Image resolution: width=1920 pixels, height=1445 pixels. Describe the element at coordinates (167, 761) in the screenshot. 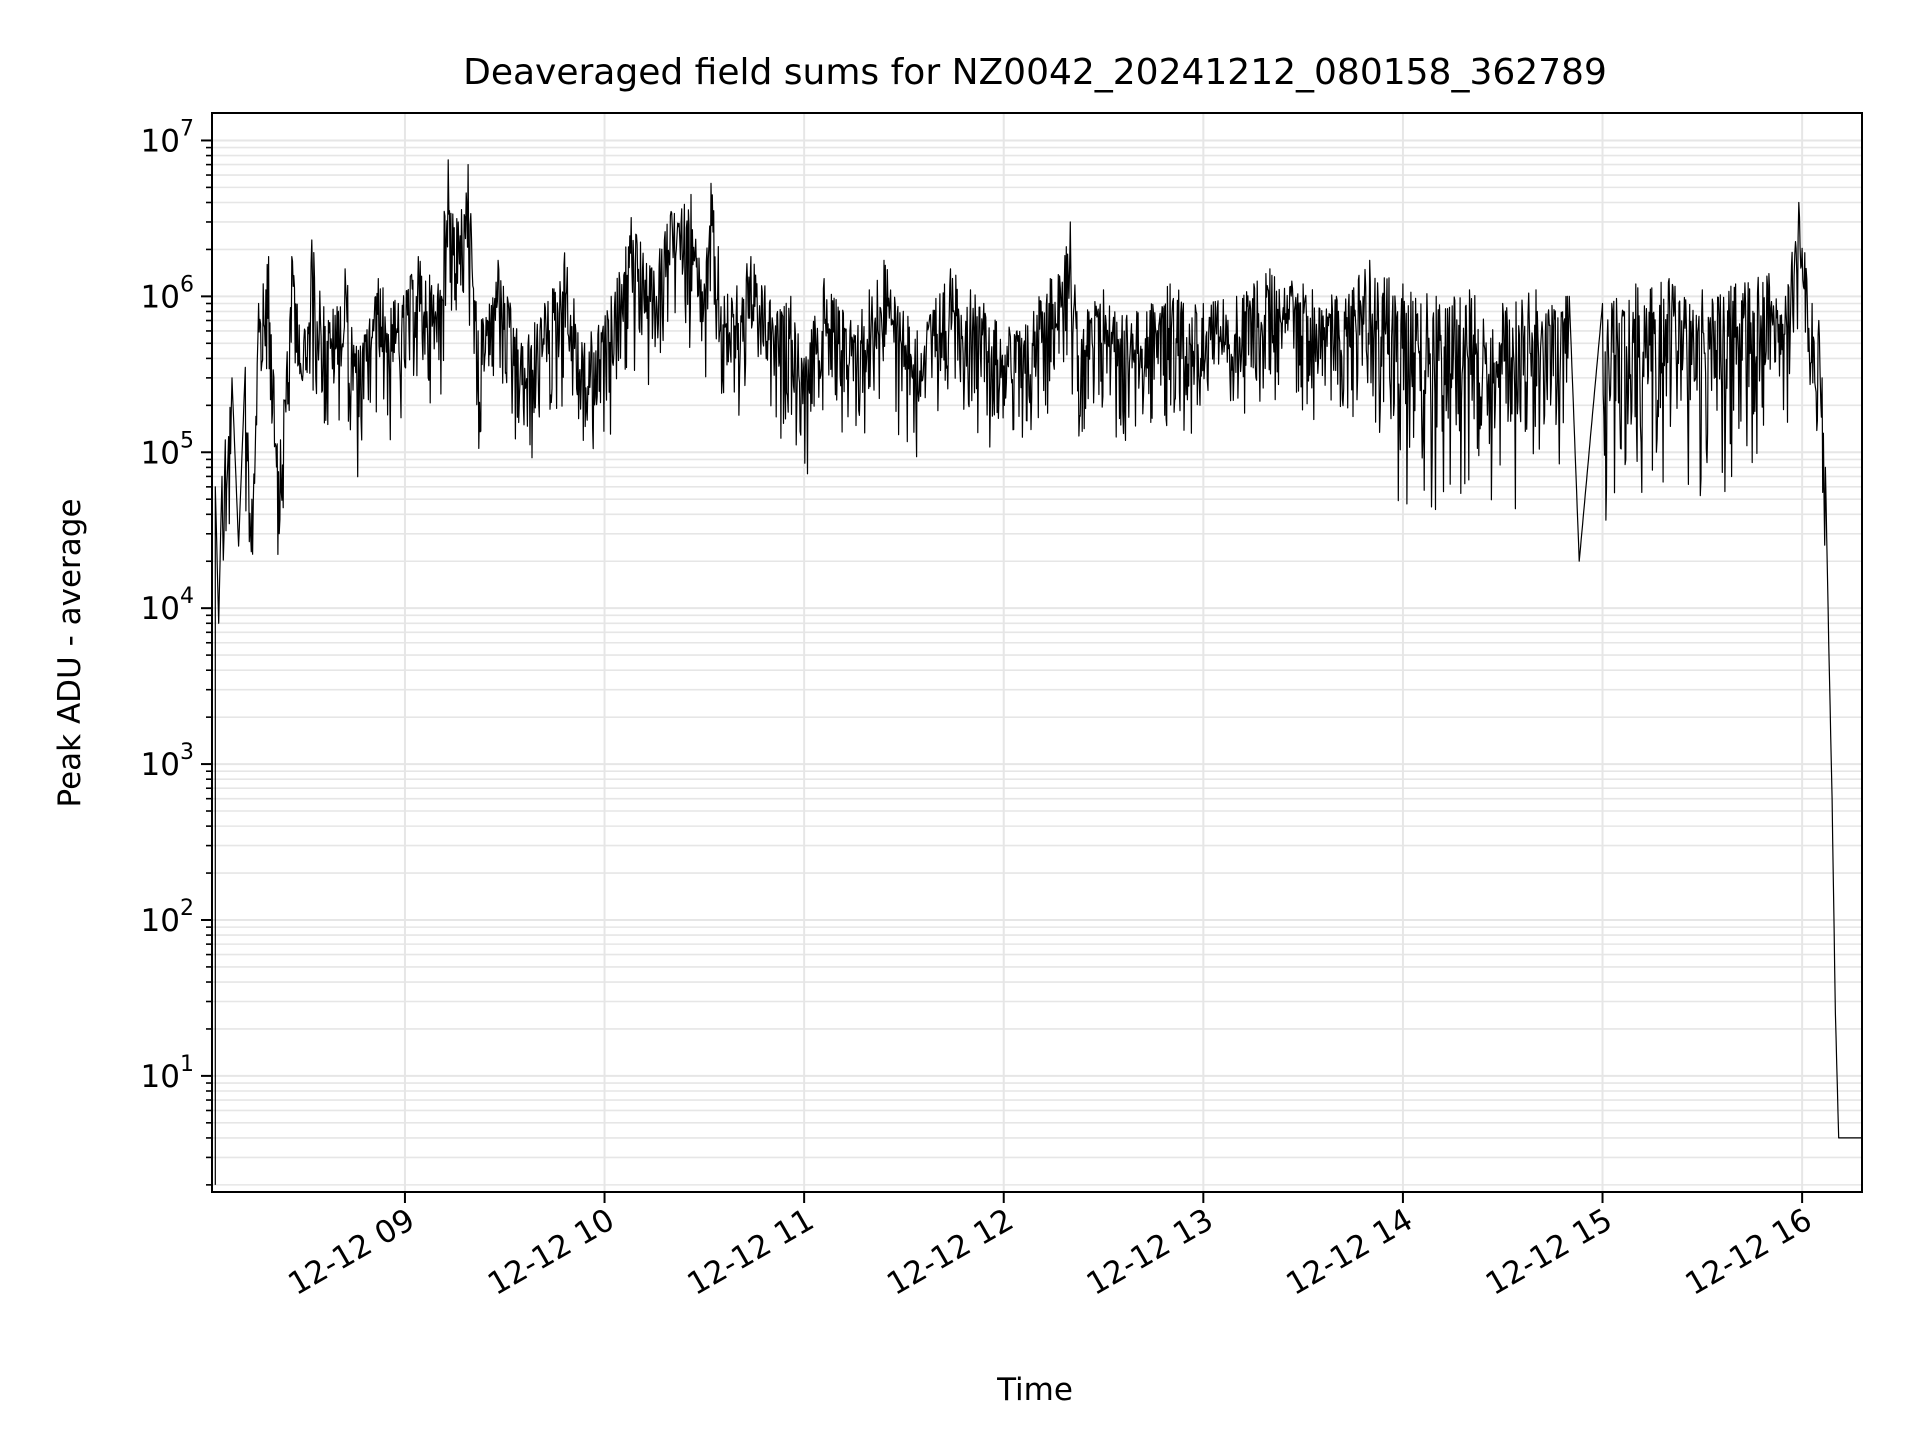

I see `y-tick-label: 10³` at that location.